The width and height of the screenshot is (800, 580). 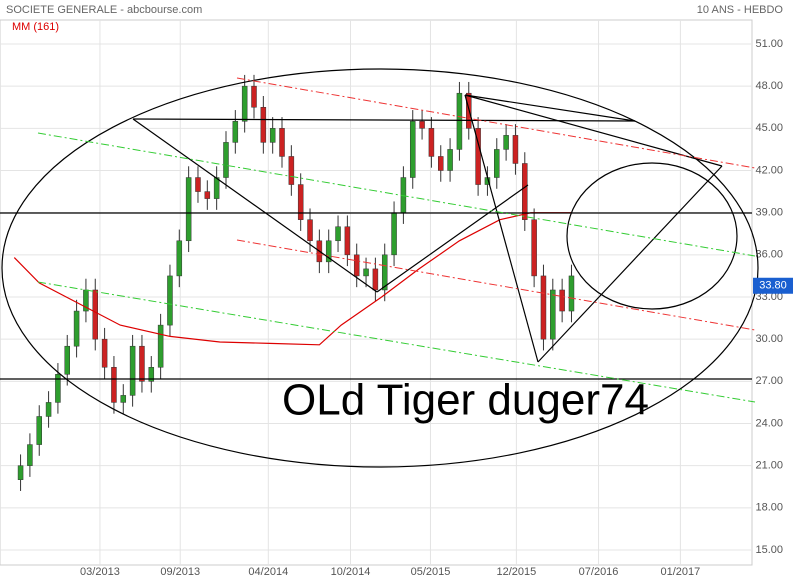 What do you see at coordinates (681, 572) in the screenshot?
I see `x-tick-label: 01/2017` at bounding box center [681, 572].